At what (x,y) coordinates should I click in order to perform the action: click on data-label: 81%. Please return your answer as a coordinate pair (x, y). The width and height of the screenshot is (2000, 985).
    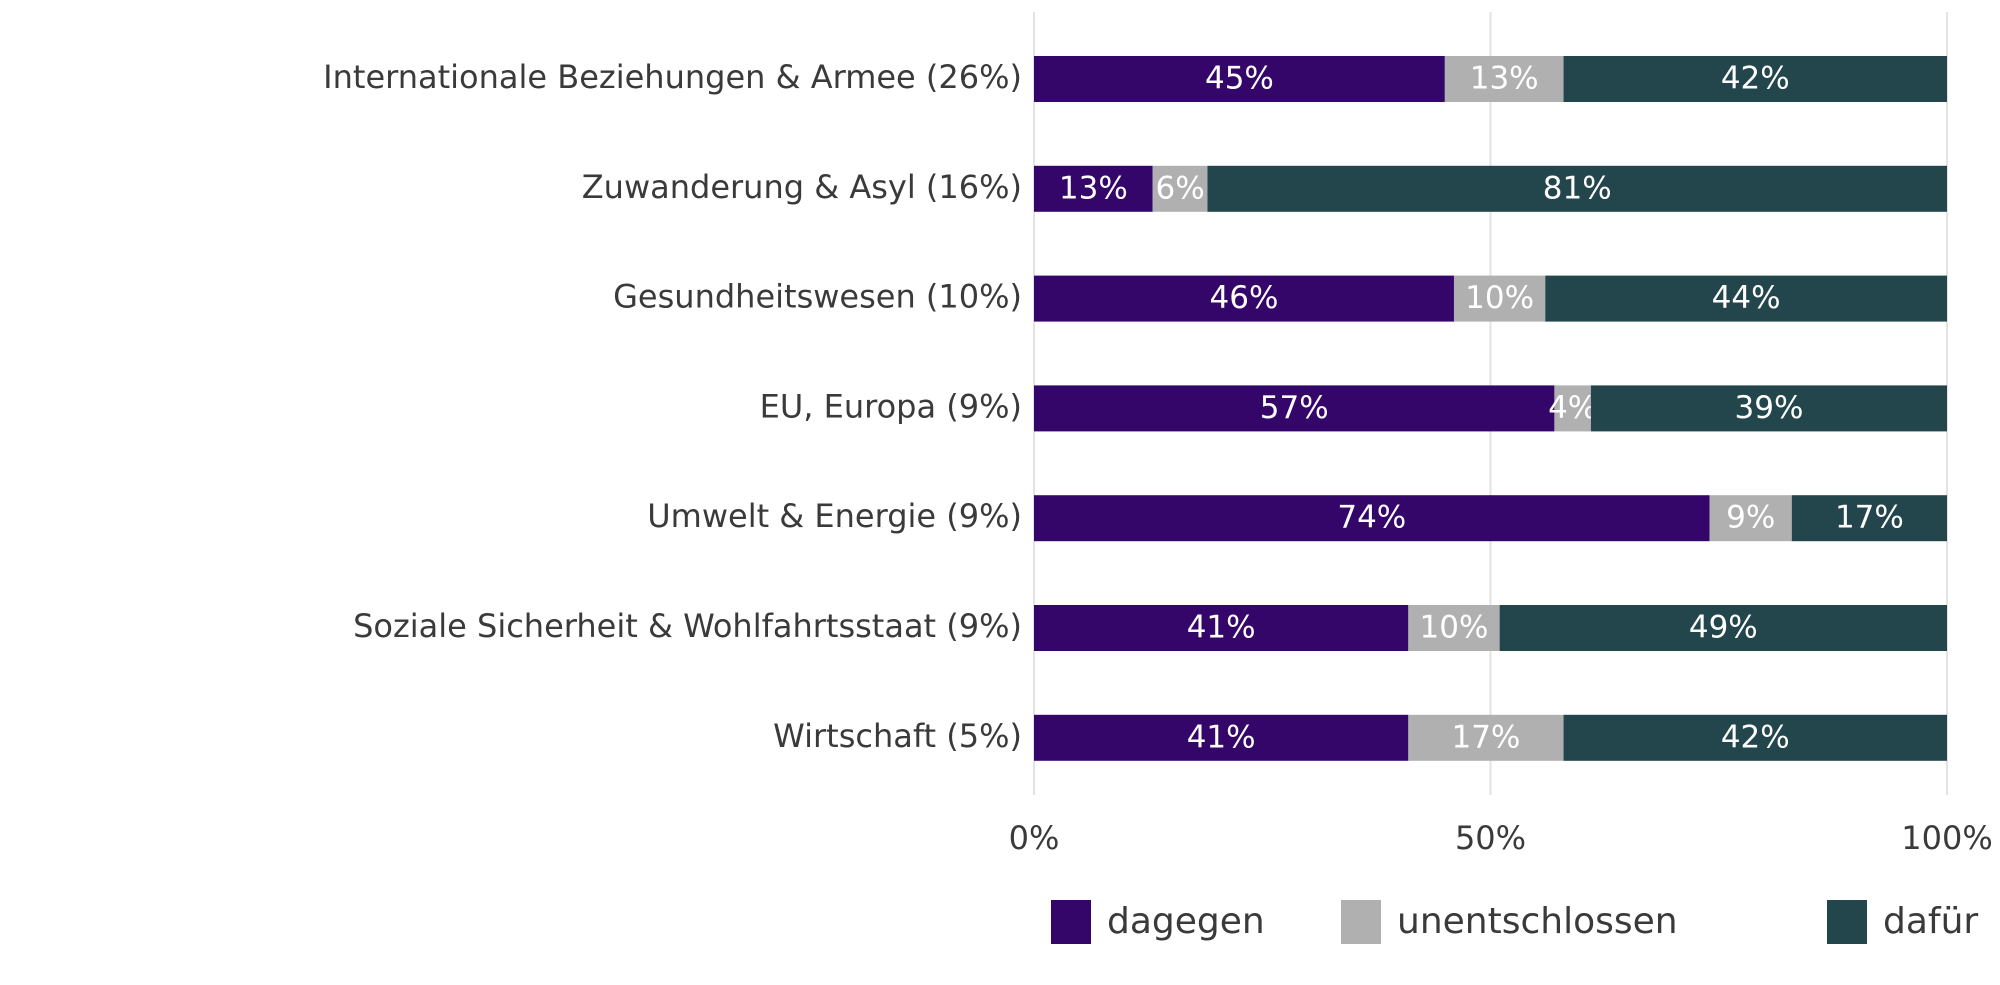
    Looking at the image, I should click on (1577, 188).